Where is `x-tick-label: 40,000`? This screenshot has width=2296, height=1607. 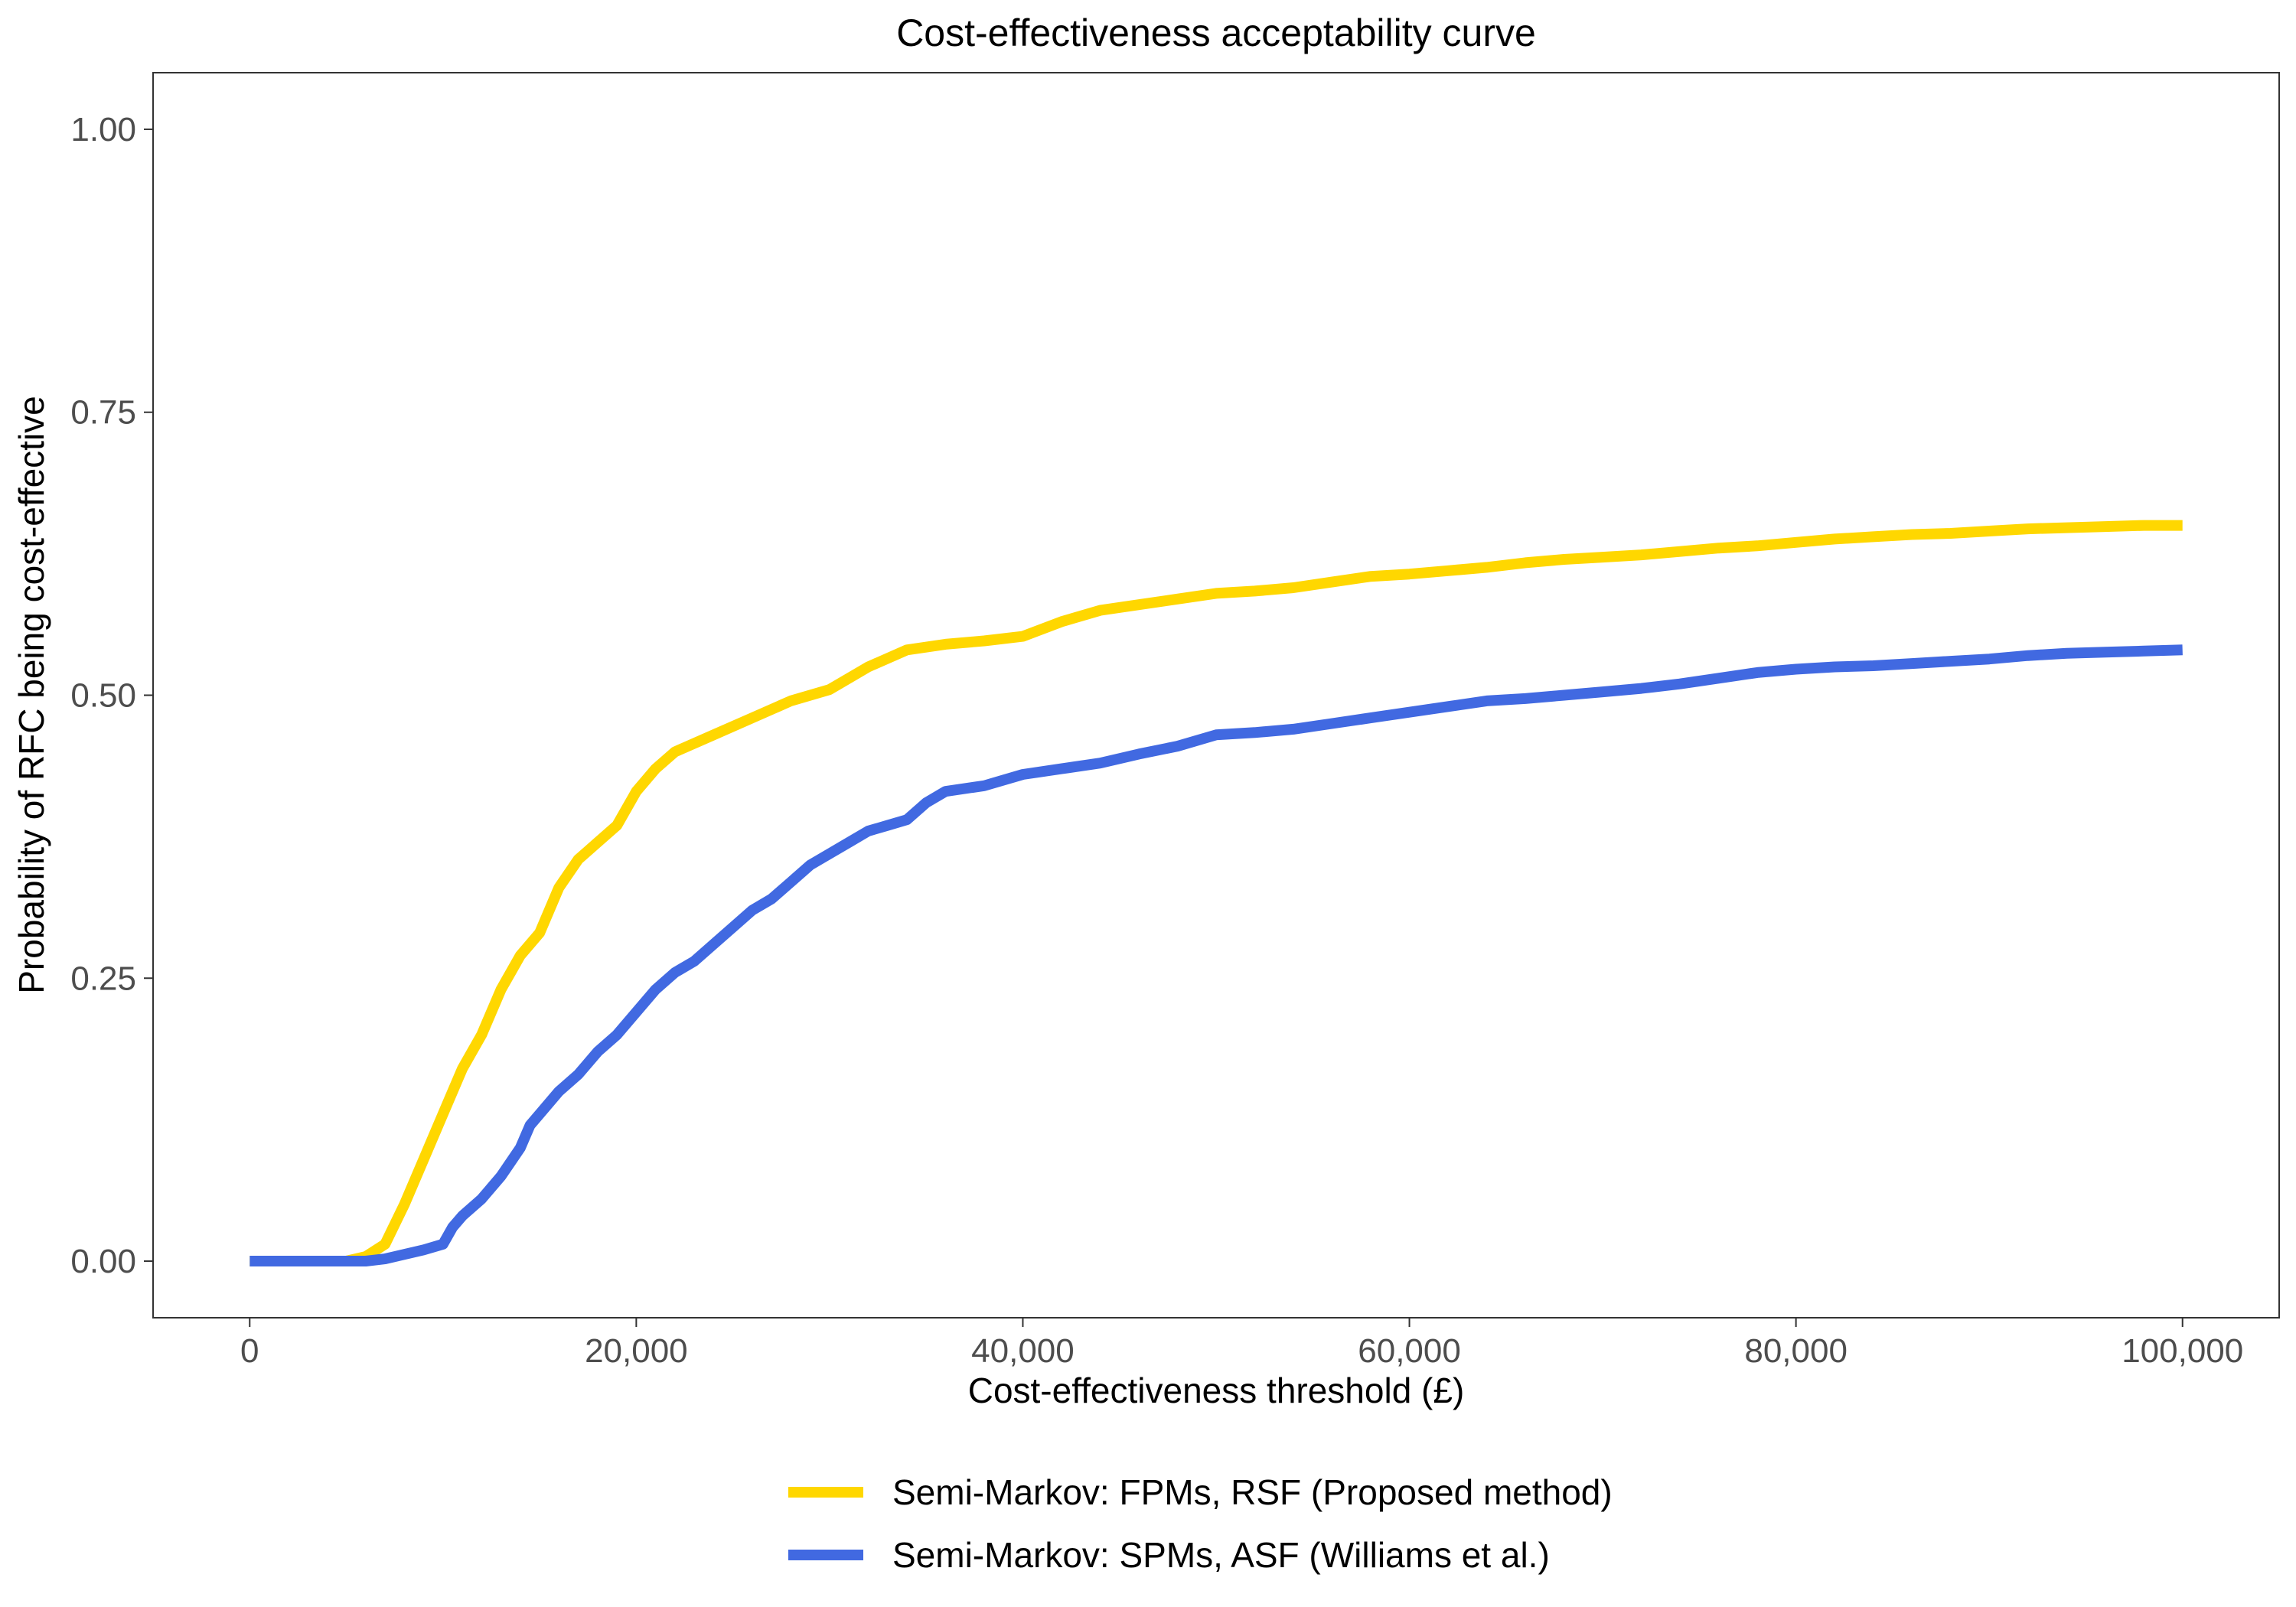 x-tick-label: 40,000 is located at coordinates (1023, 1351).